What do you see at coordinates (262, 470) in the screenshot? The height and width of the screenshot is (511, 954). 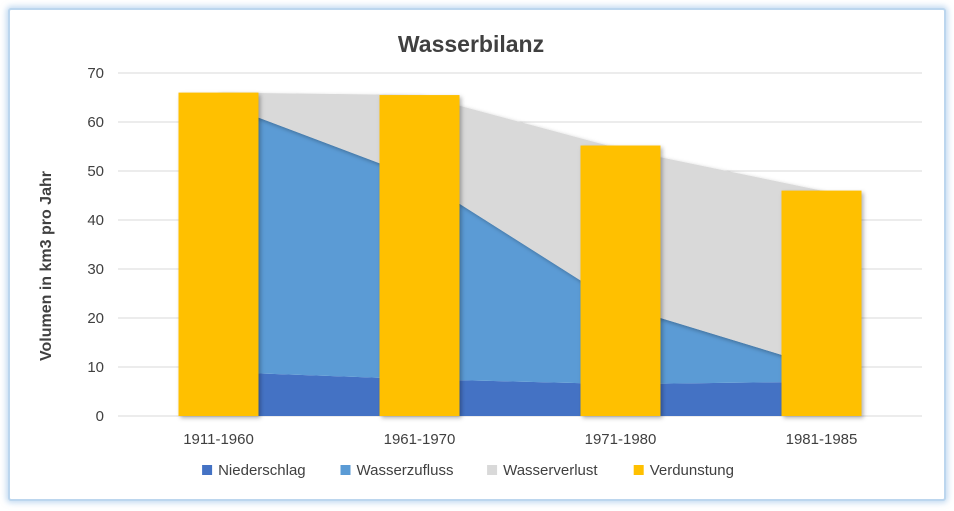 I see `legend-label-niederschlag: Niederschlag` at bounding box center [262, 470].